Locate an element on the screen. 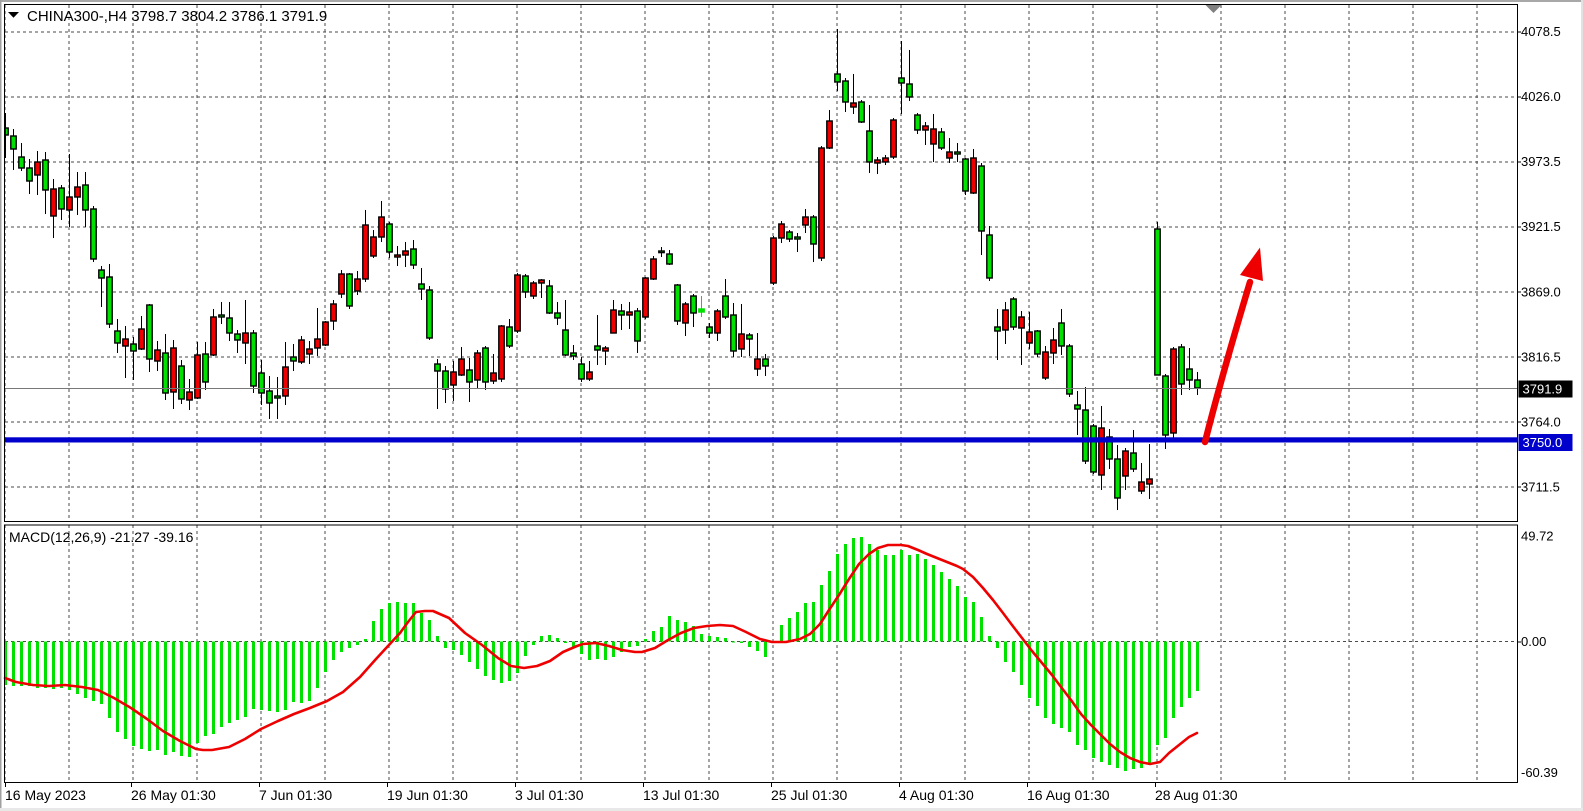 The image size is (1583, 811). svg-text: 3750.0 is located at coordinates (1543, 442).